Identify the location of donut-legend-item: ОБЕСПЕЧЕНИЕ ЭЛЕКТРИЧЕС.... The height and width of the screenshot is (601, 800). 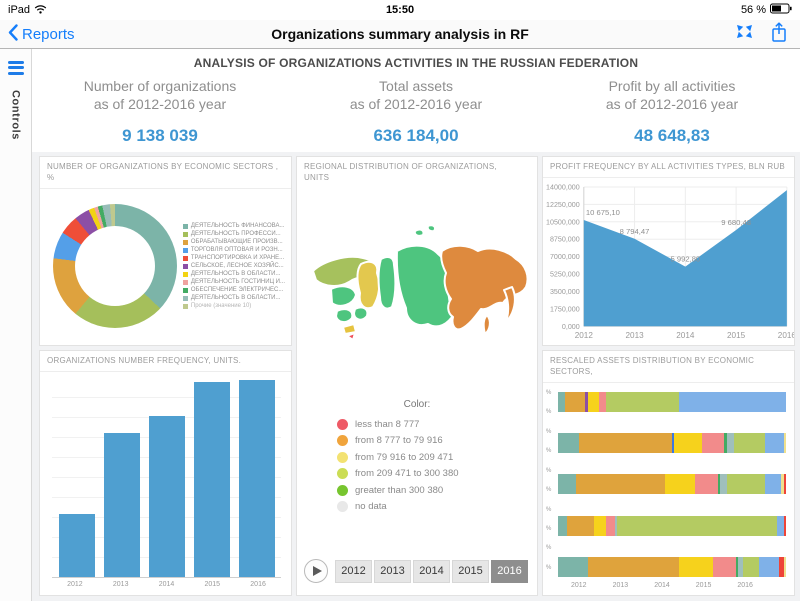
(233, 290).